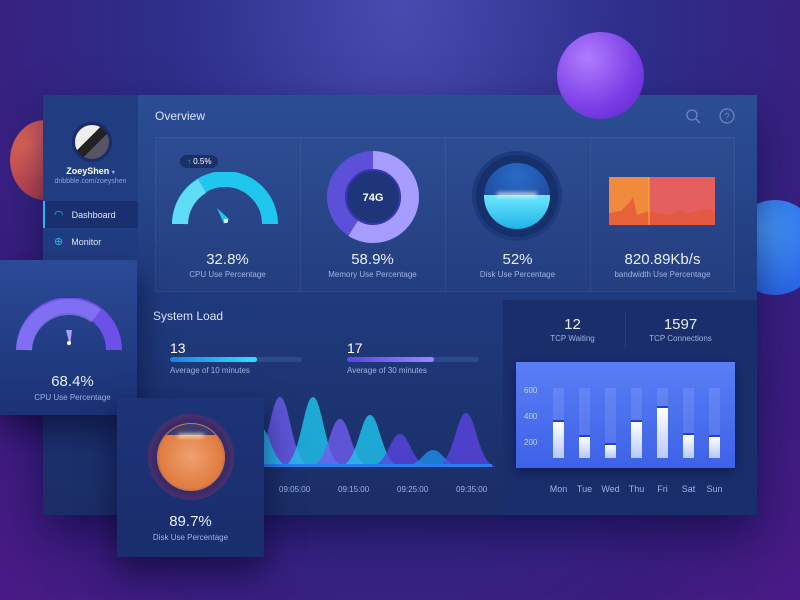  What do you see at coordinates (662, 489) in the screenshot?
I see `x-category-label: Fri` at bounding box center [662, 489].